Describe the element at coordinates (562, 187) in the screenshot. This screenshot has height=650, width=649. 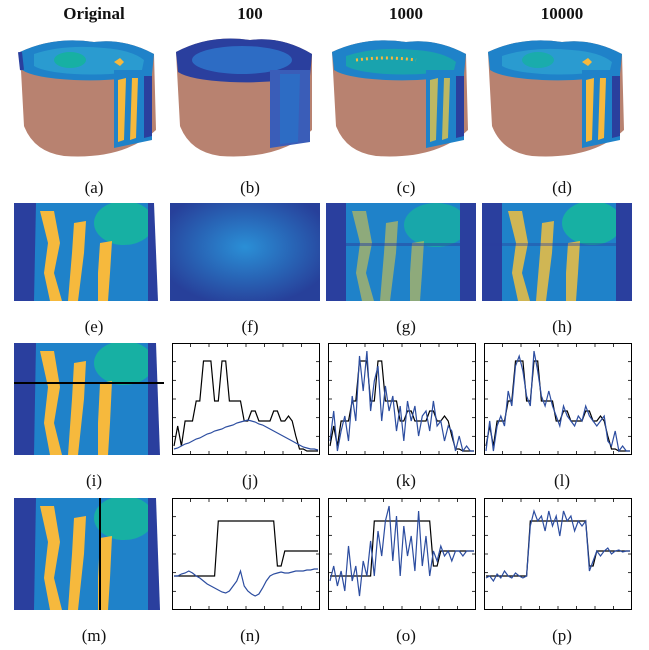
I see `caption-d: (d)` at that location.